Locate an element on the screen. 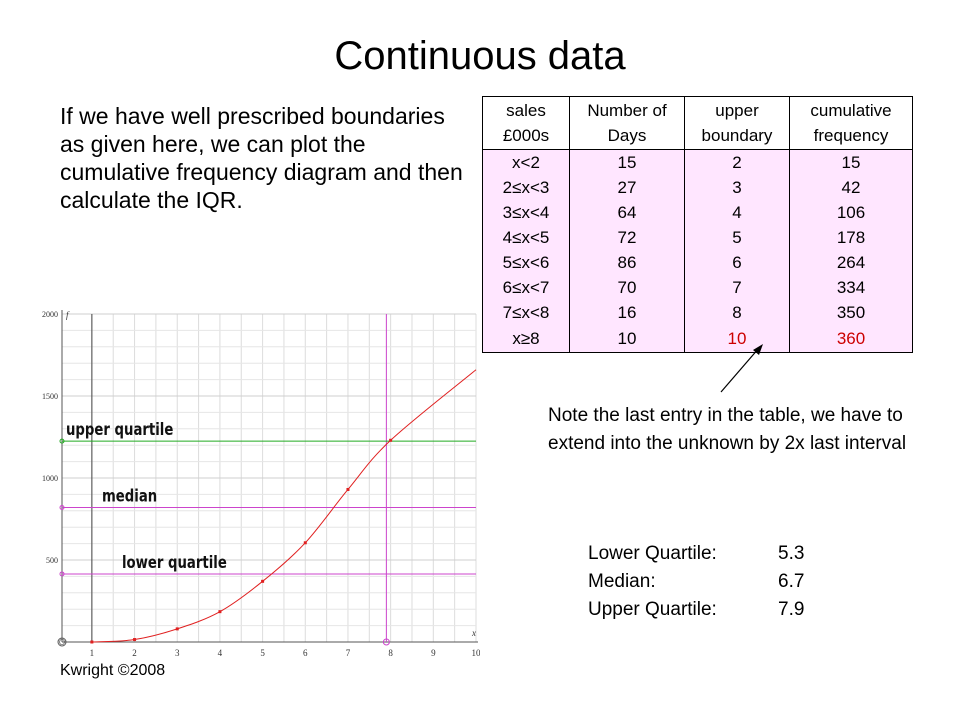 Image resolution: width=960 pixels, height=720 pixels. slide-title: Continuous data is located at coordinates (480, 56).